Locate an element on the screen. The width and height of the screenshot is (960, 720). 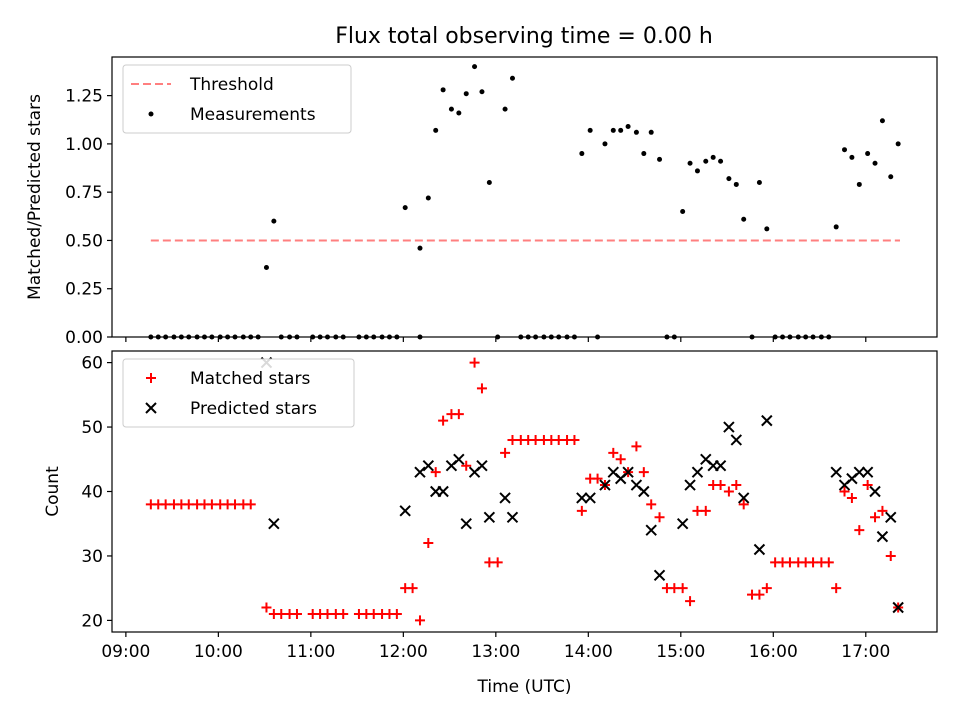
legend-matched-swatch is located at coordinates (151, 378).